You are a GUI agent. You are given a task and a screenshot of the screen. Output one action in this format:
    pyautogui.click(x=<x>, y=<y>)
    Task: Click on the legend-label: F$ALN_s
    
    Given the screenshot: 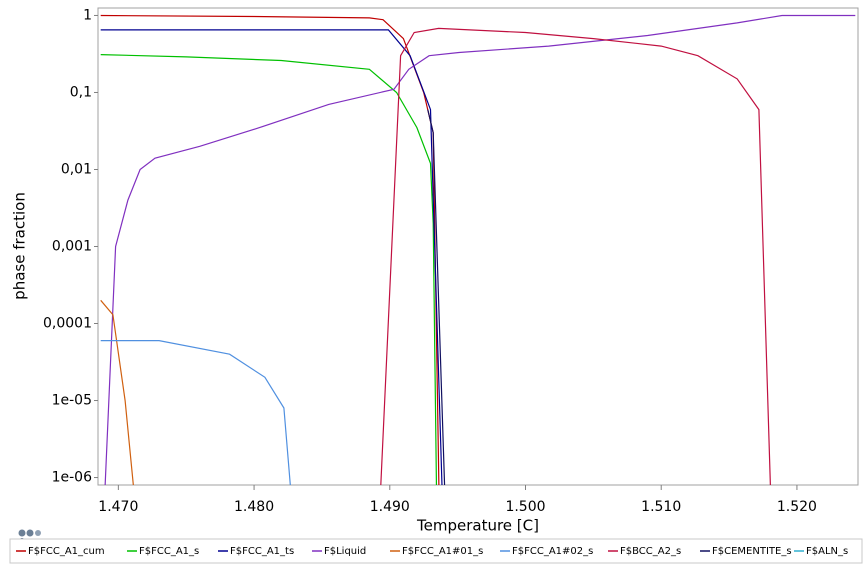 What is the action you would take?
    pyautogui.click(x=827, y=551)
    